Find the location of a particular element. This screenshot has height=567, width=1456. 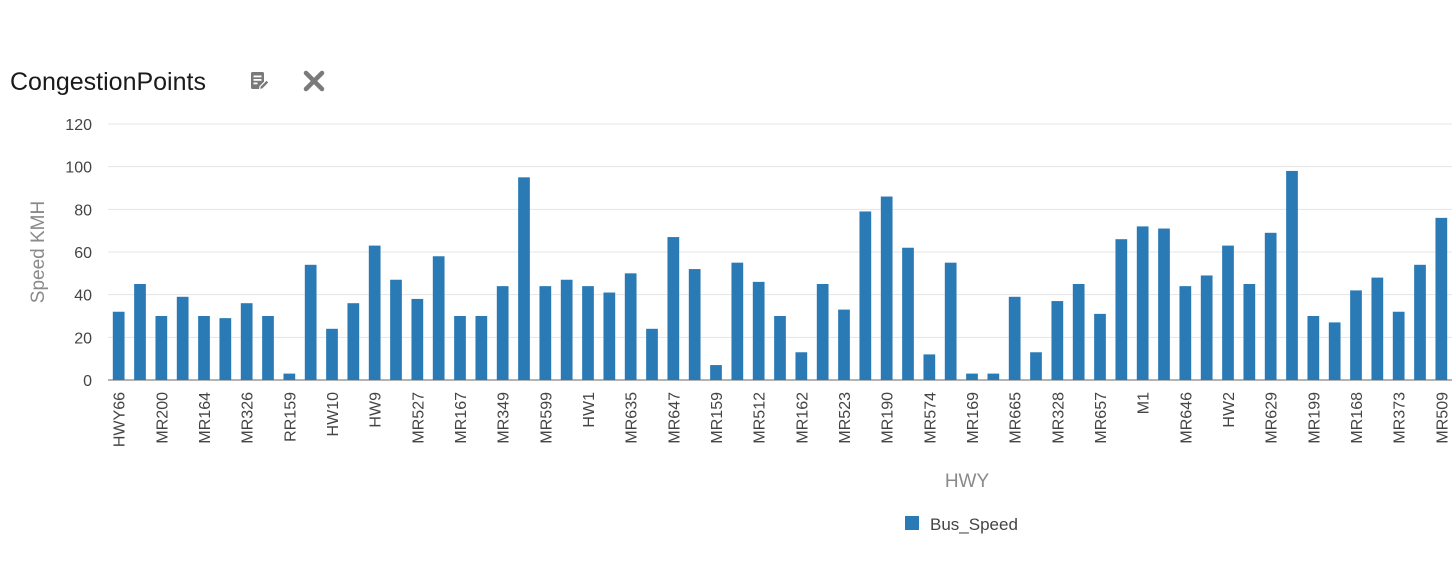

x-tick-label: MR523 is located at coordinates (845, 418).